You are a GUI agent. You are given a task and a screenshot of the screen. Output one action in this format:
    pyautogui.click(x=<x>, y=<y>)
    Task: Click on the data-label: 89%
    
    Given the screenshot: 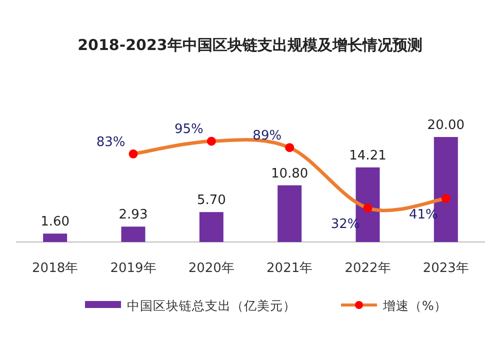 What is the action you would take?
    pyautogui.click(x=267, y=136)
    